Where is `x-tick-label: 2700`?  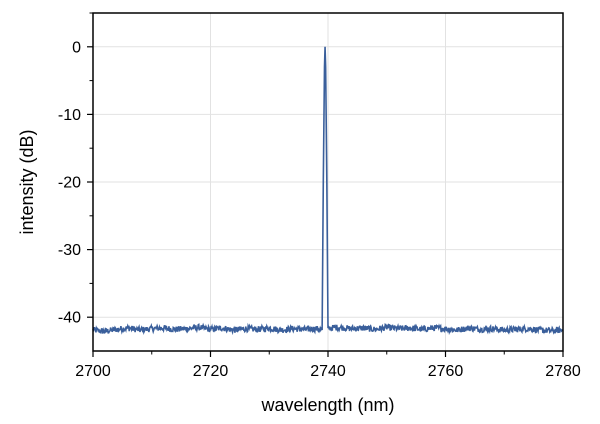 x-tick-label: 2700 is located at coordinates (93, 371).